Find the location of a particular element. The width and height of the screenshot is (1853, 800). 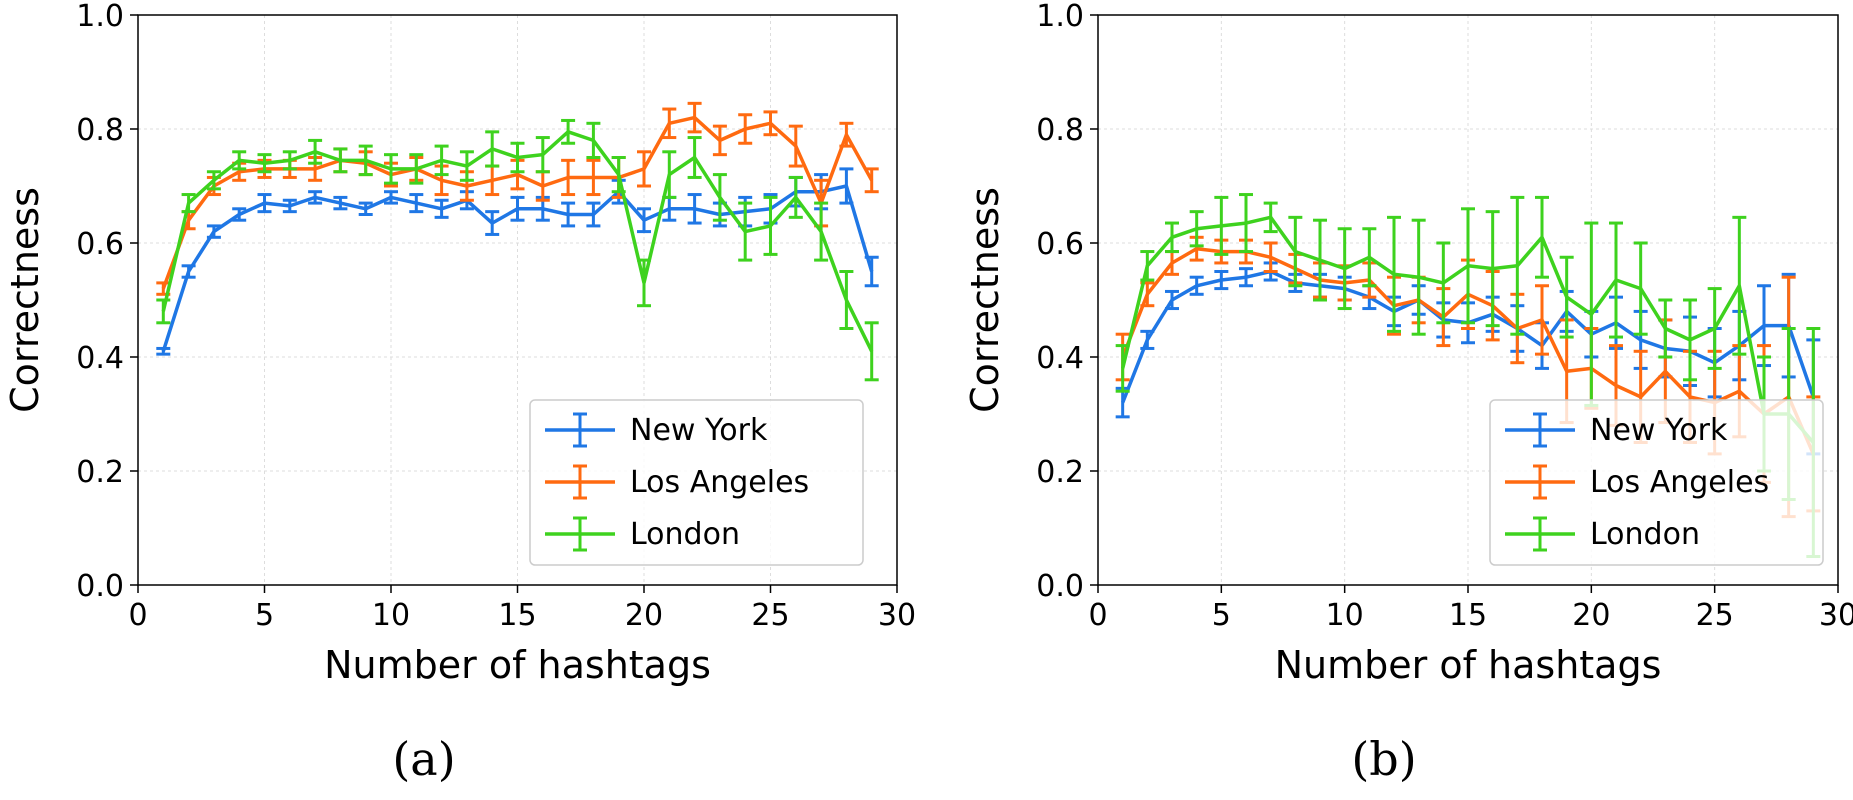

panel-caption: (a) is located at coordinates (423, 759).